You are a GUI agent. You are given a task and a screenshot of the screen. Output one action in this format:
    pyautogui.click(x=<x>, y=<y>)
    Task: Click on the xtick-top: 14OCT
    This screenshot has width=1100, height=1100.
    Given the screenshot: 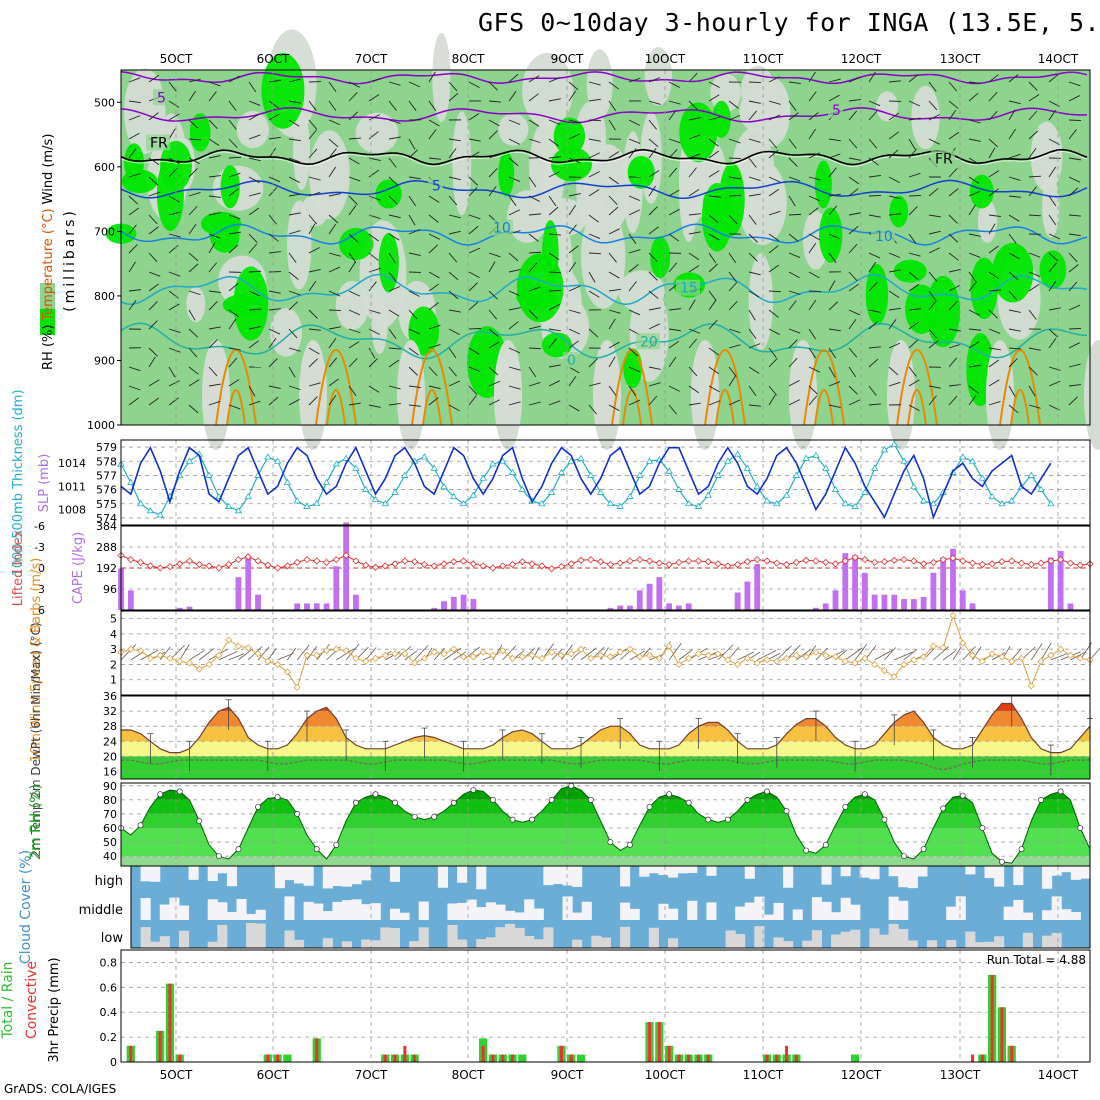 What is the action you would take?
    pyautogui.click(x=1058, y=59)
    